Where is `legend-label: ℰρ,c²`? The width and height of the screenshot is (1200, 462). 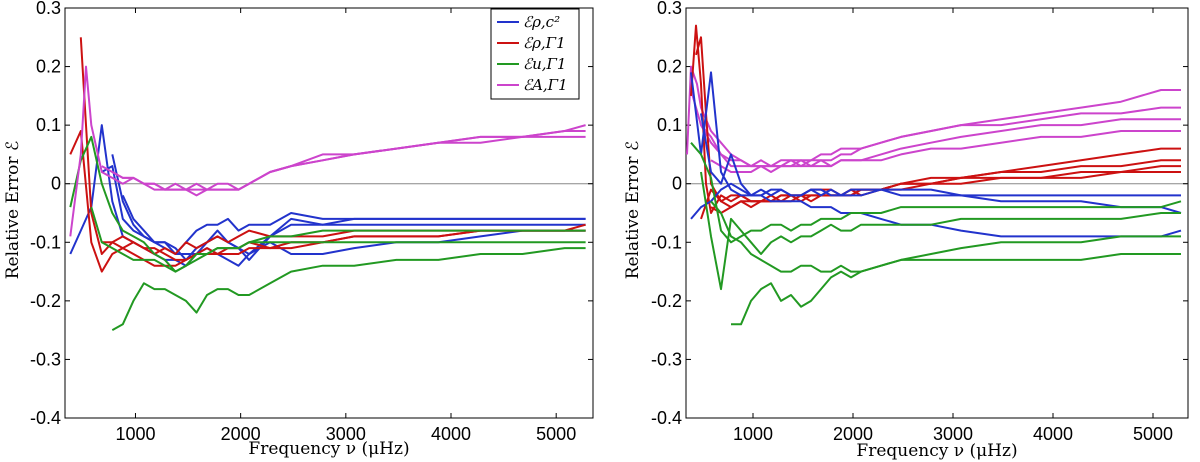
legend-label: ℰρ,c² is located at coordinates (541, 22).